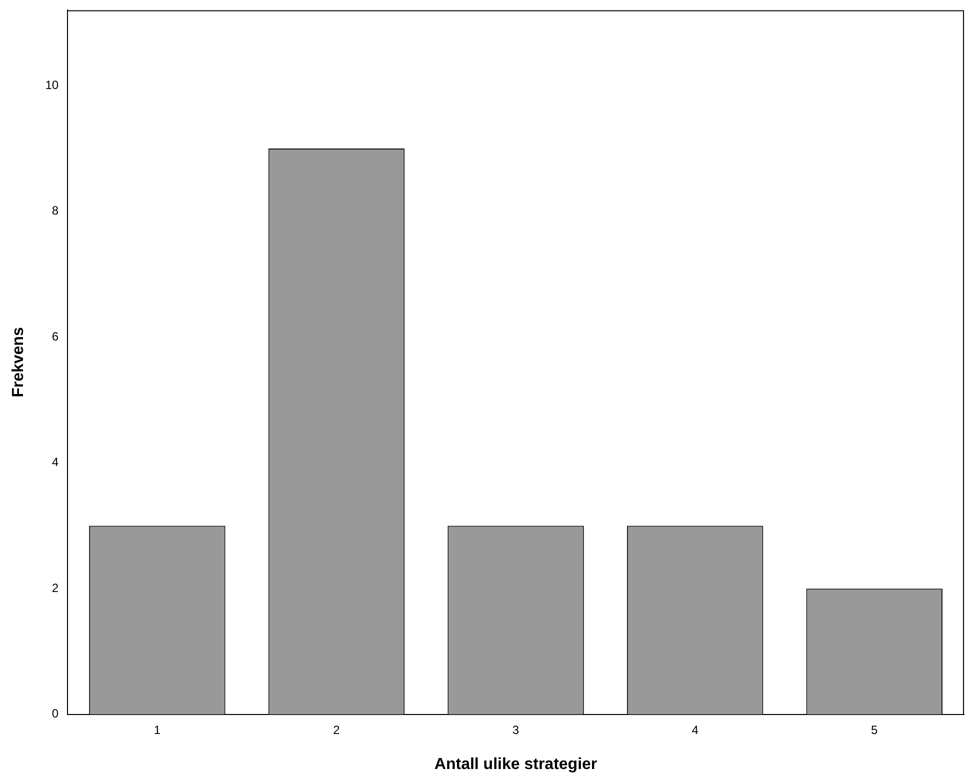 The image size is (965, 783). What do you see at coordinates (55, 713) in the screenshot?
I see `y-tick-label: 0` at bounding box center [55, 713].